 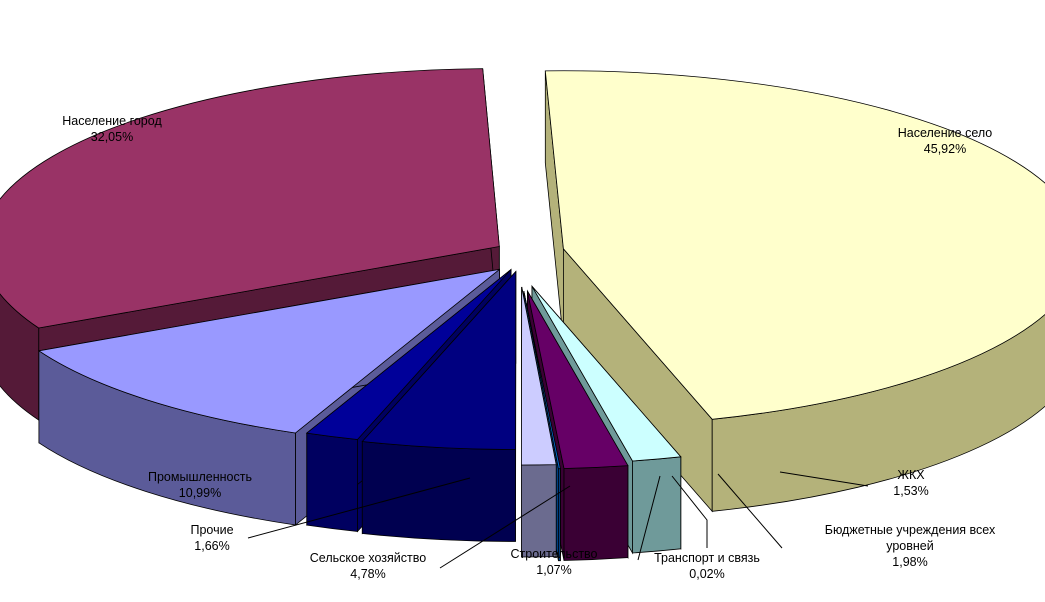 What do you see at coordinates (367, 574) in the screenshot?
I see `slice-value-label: 4,78%` at bounding box center [367, 574].